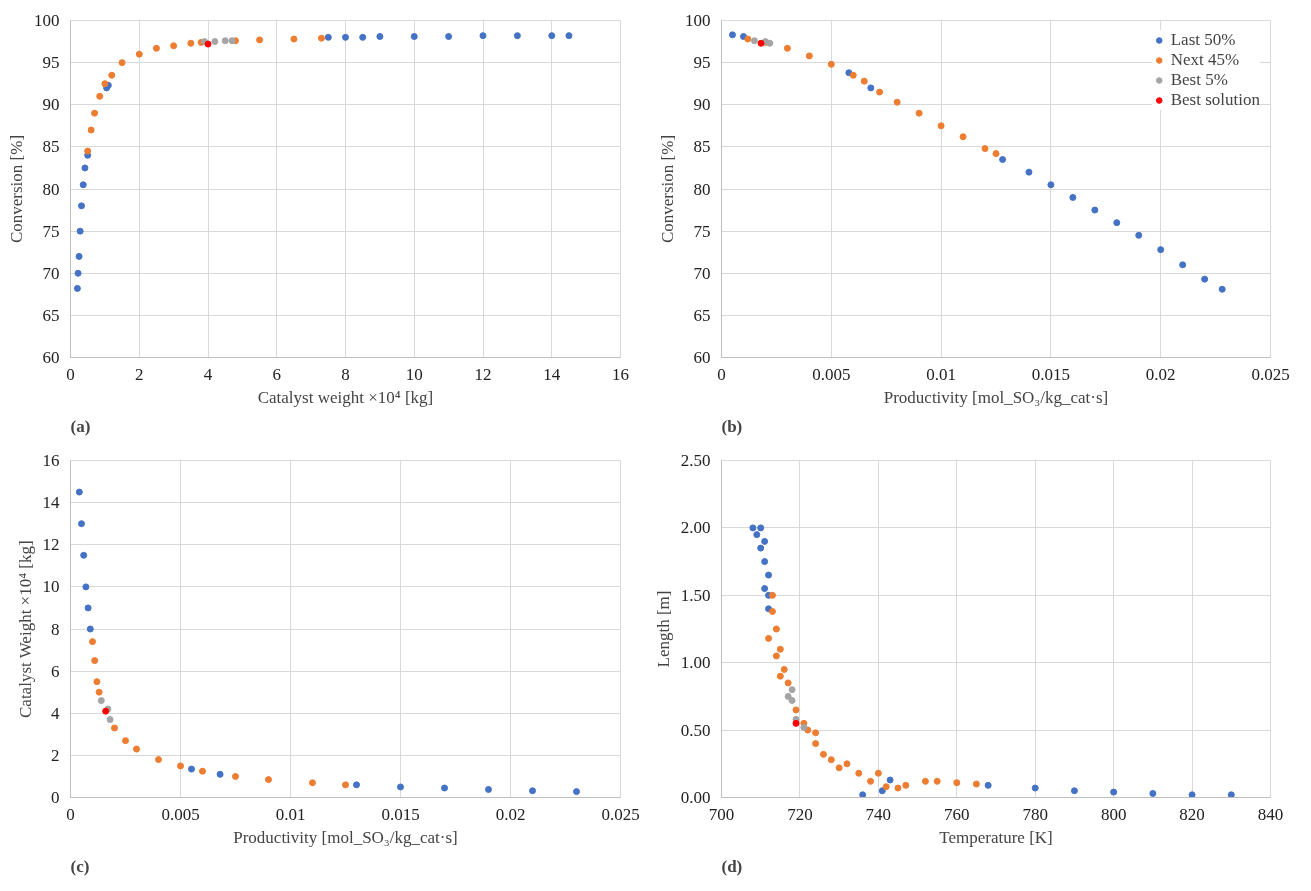  Describe the element at coordinates (1270, 814) in the screenshot. I see `x-tick-label: 840` at that location.